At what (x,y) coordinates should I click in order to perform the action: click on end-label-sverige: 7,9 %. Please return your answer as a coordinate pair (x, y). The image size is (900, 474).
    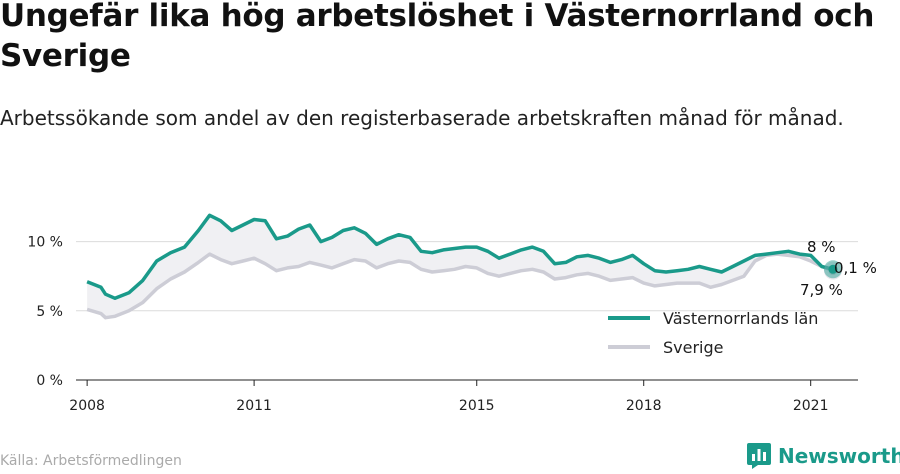
    Looking at the image, I should click on (821, 290).